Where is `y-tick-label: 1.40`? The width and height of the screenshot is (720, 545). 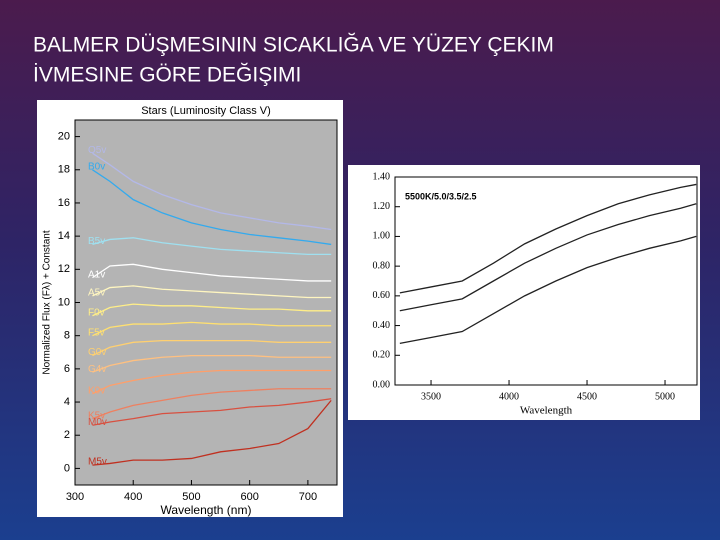 y-tick-label: 1.40 is located at coordinates (382, 176).